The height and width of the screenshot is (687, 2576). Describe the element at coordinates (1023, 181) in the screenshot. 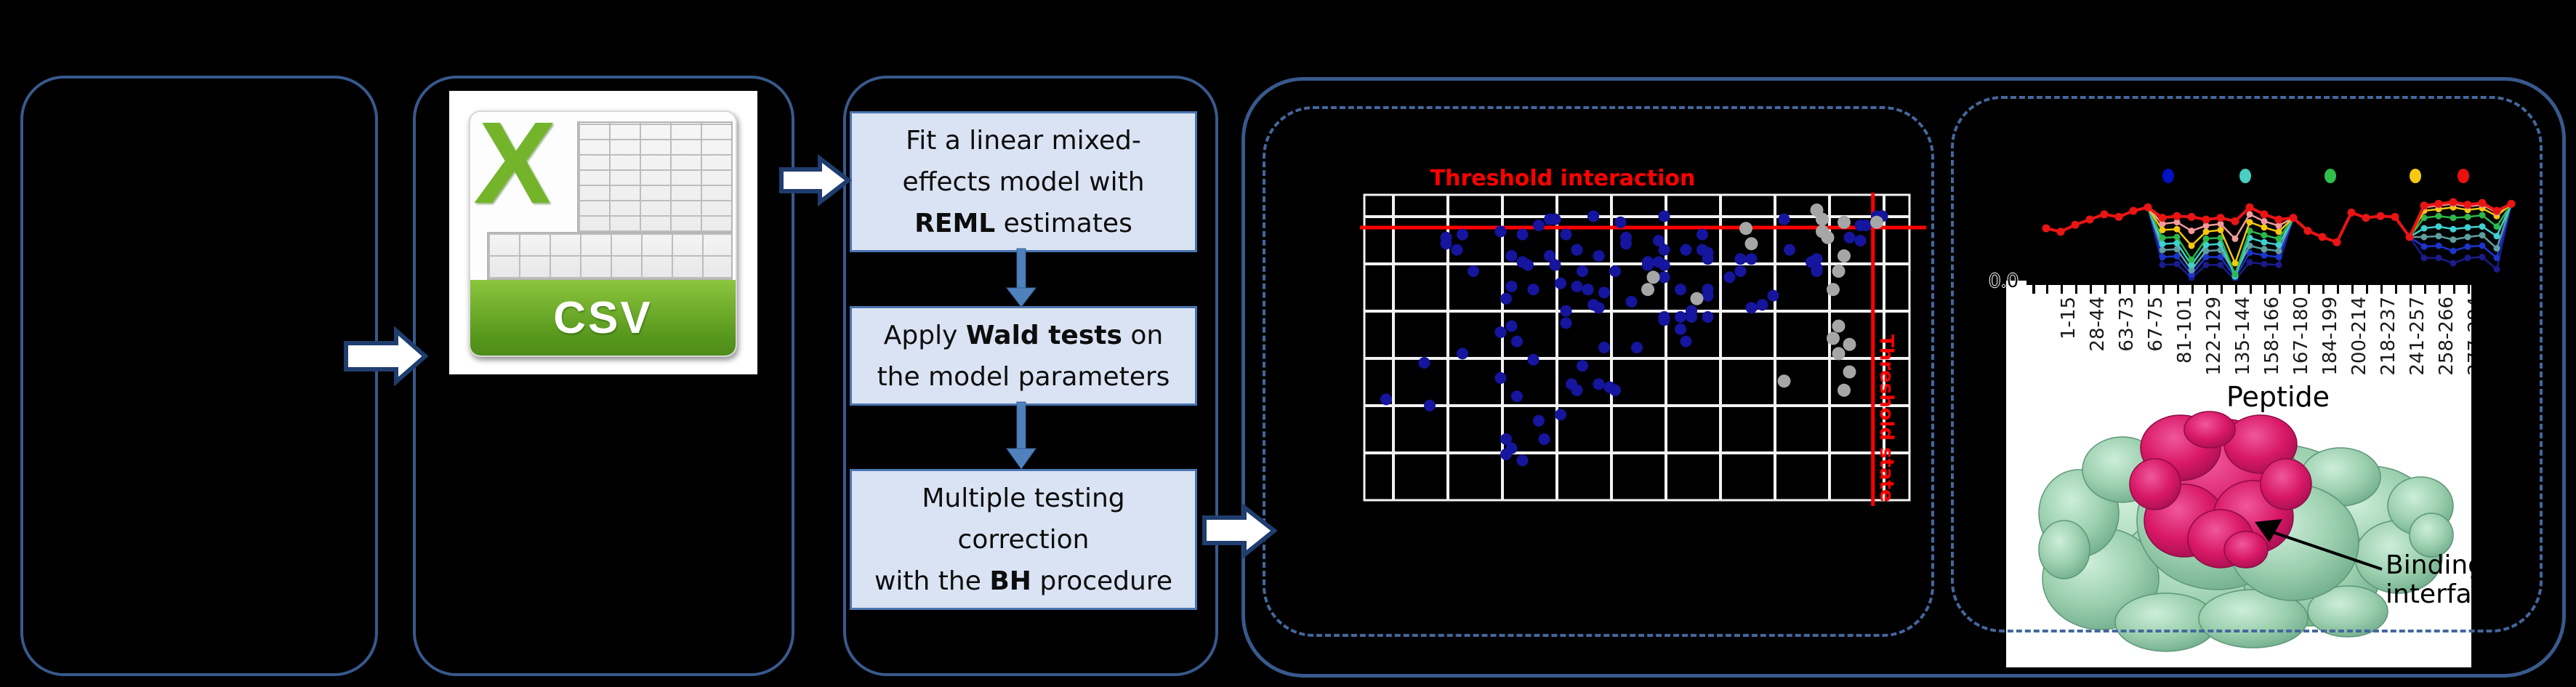

I see `flow-step-line: effects model with` at that location.